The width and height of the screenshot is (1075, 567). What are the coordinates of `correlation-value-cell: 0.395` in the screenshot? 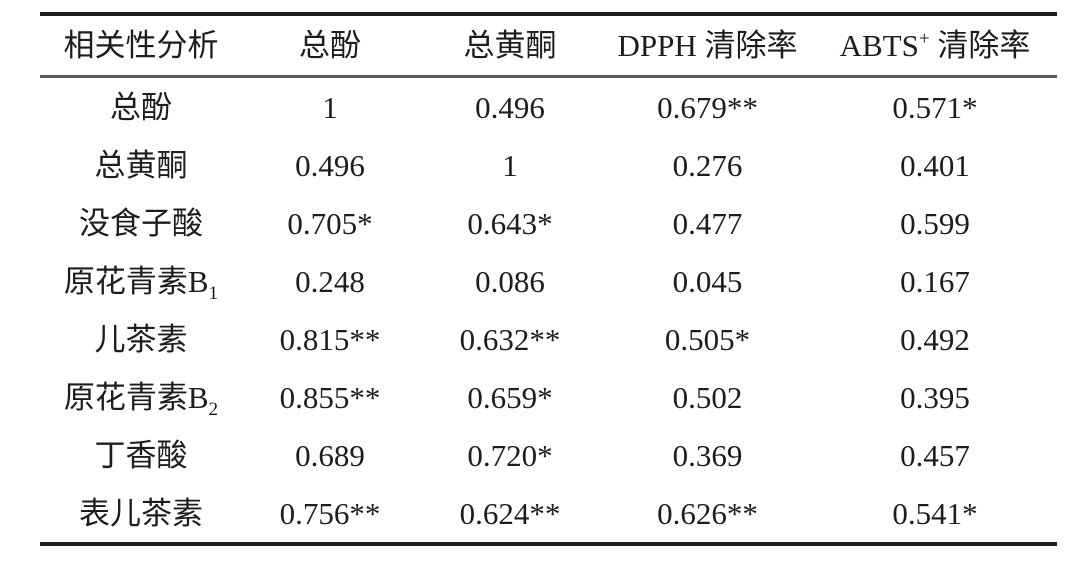 It's located at (935, 397).